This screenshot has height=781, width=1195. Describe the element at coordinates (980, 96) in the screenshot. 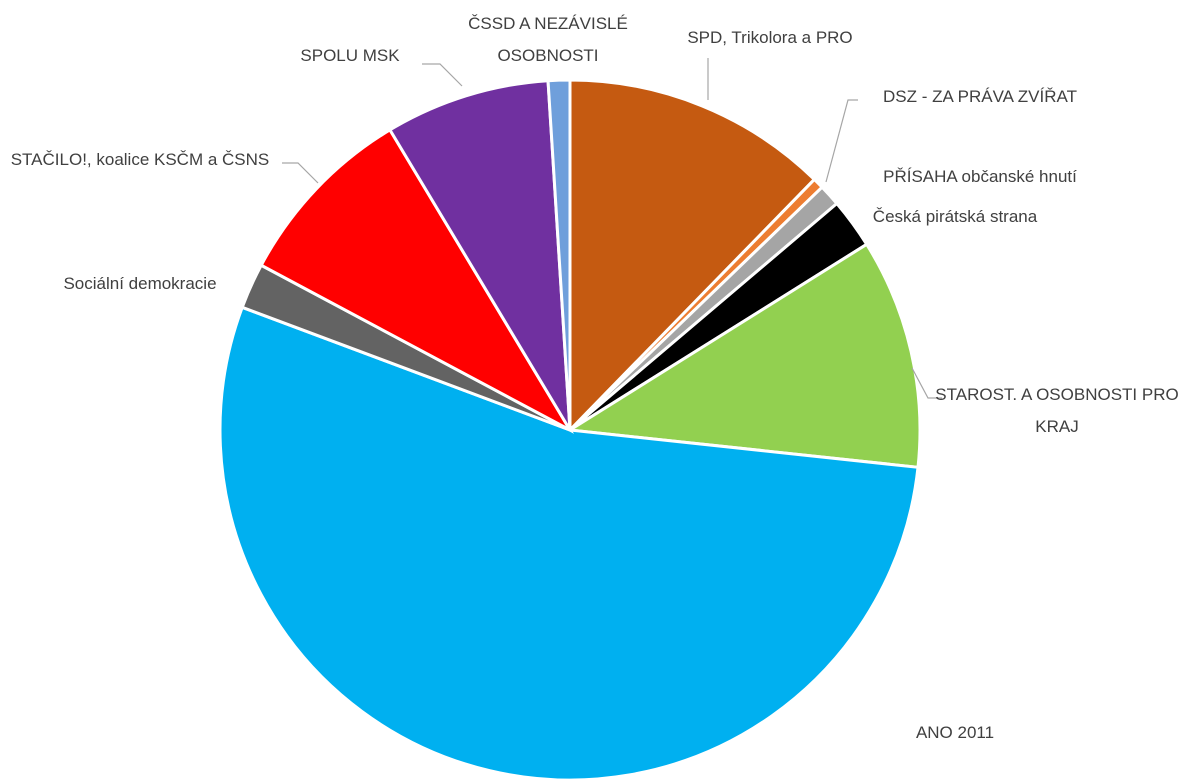

I see `slice-label: DSZ - ZA PRÁVA ZVÍŘAT` at that location.